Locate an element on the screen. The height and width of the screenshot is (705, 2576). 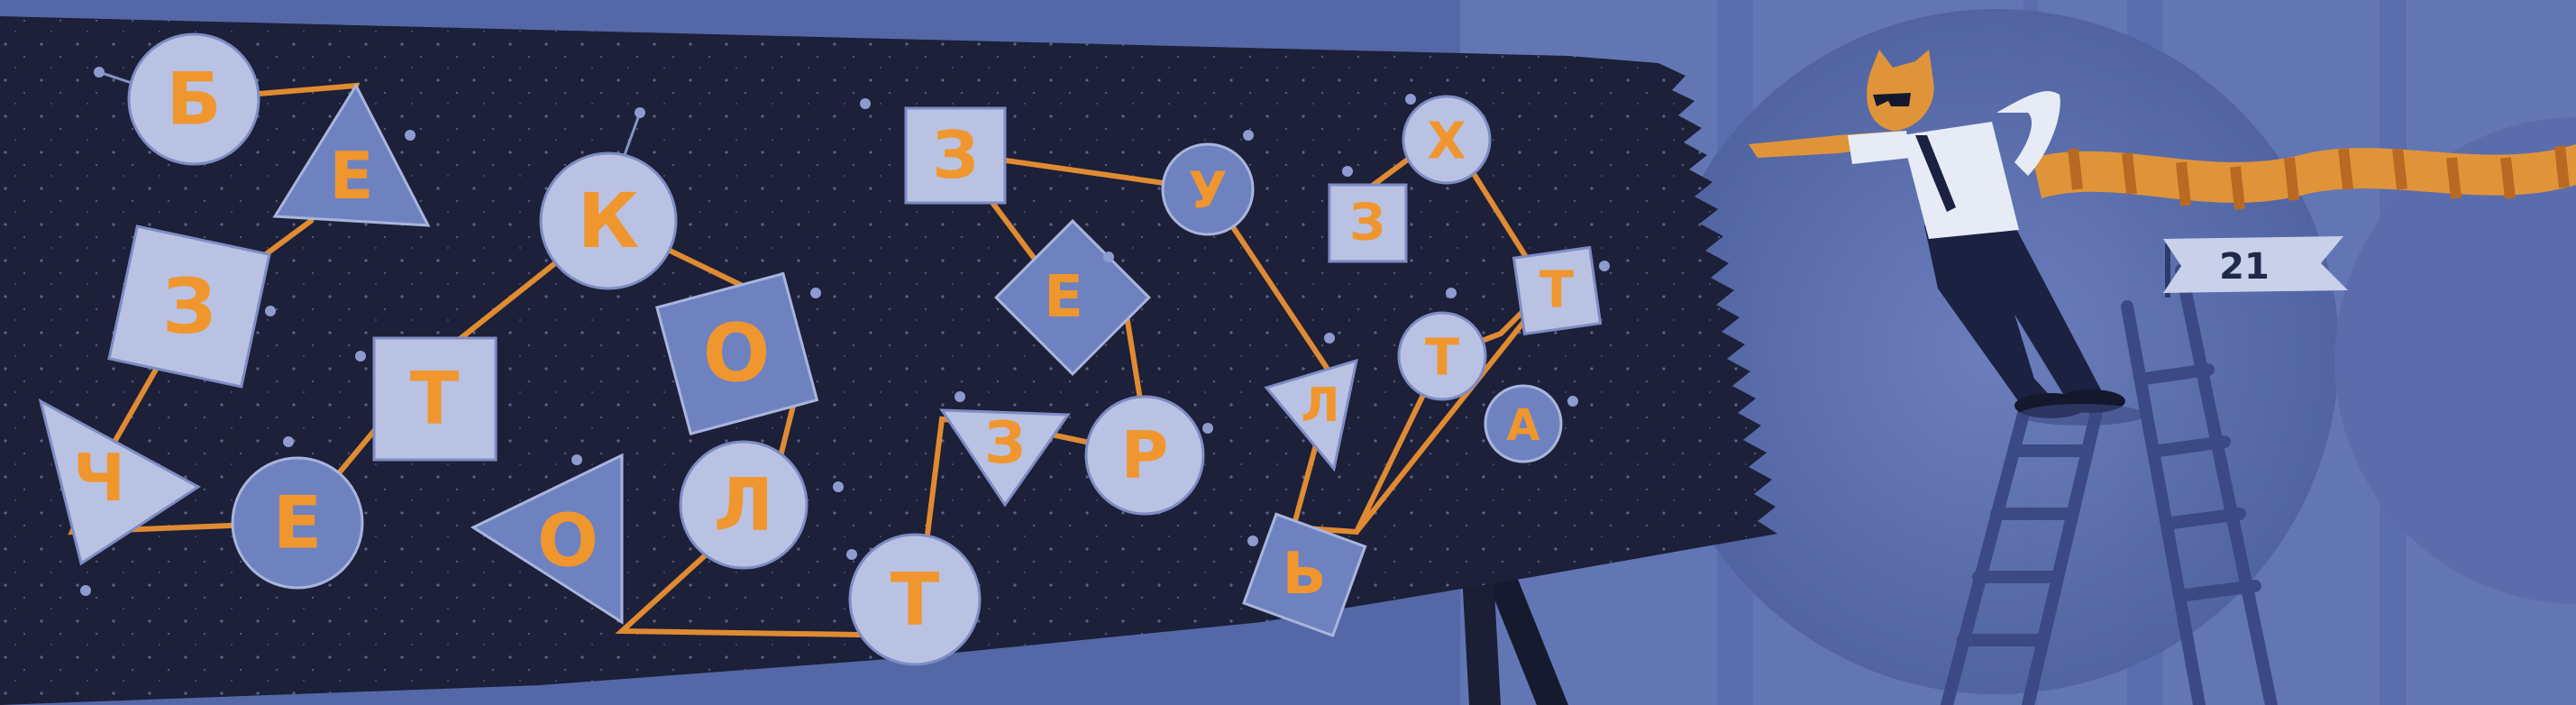
node-square-15: З is located at coordinates (956, 156).